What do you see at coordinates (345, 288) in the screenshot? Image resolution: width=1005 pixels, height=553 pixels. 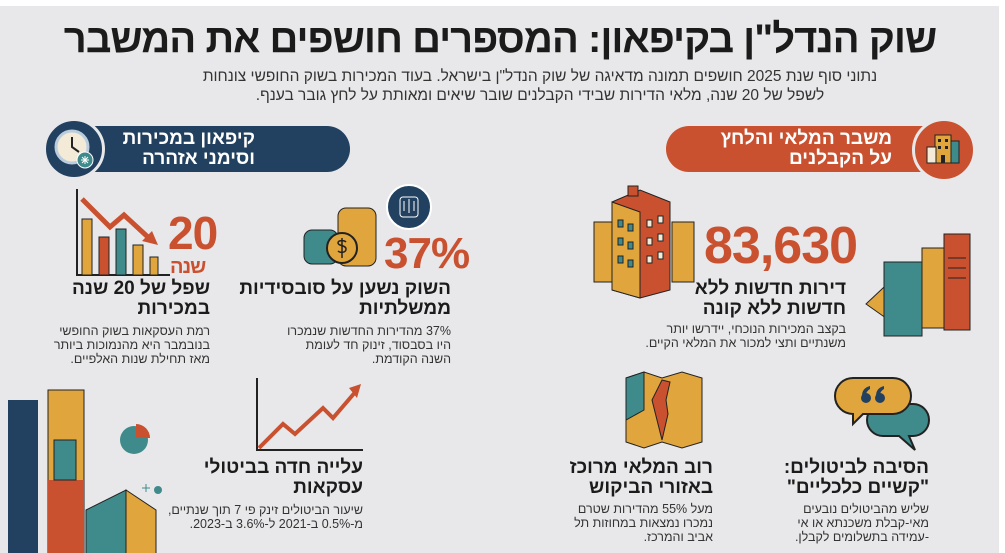 I see `stat-heading: השוק נשען על סובסידיות` at bounding box center [345, 288].